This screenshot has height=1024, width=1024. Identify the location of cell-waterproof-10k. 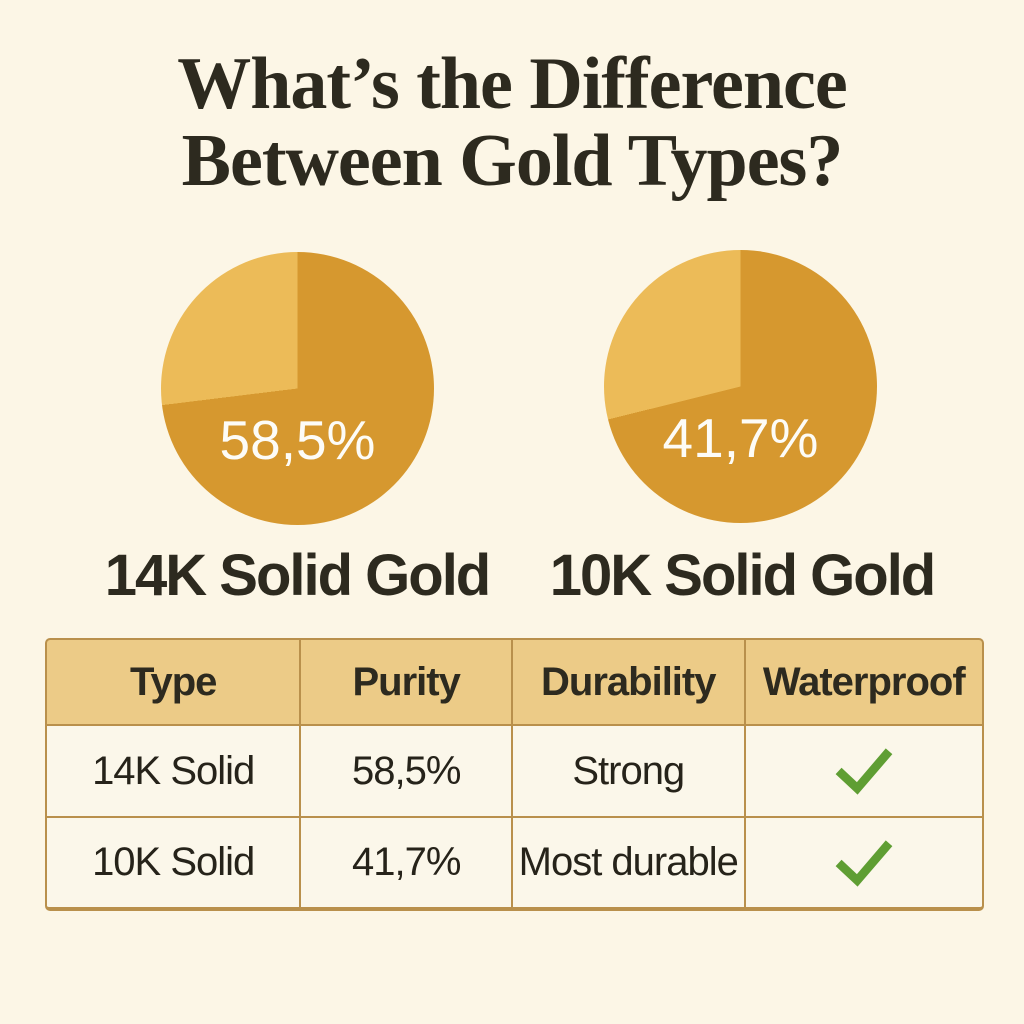
(863, 862).